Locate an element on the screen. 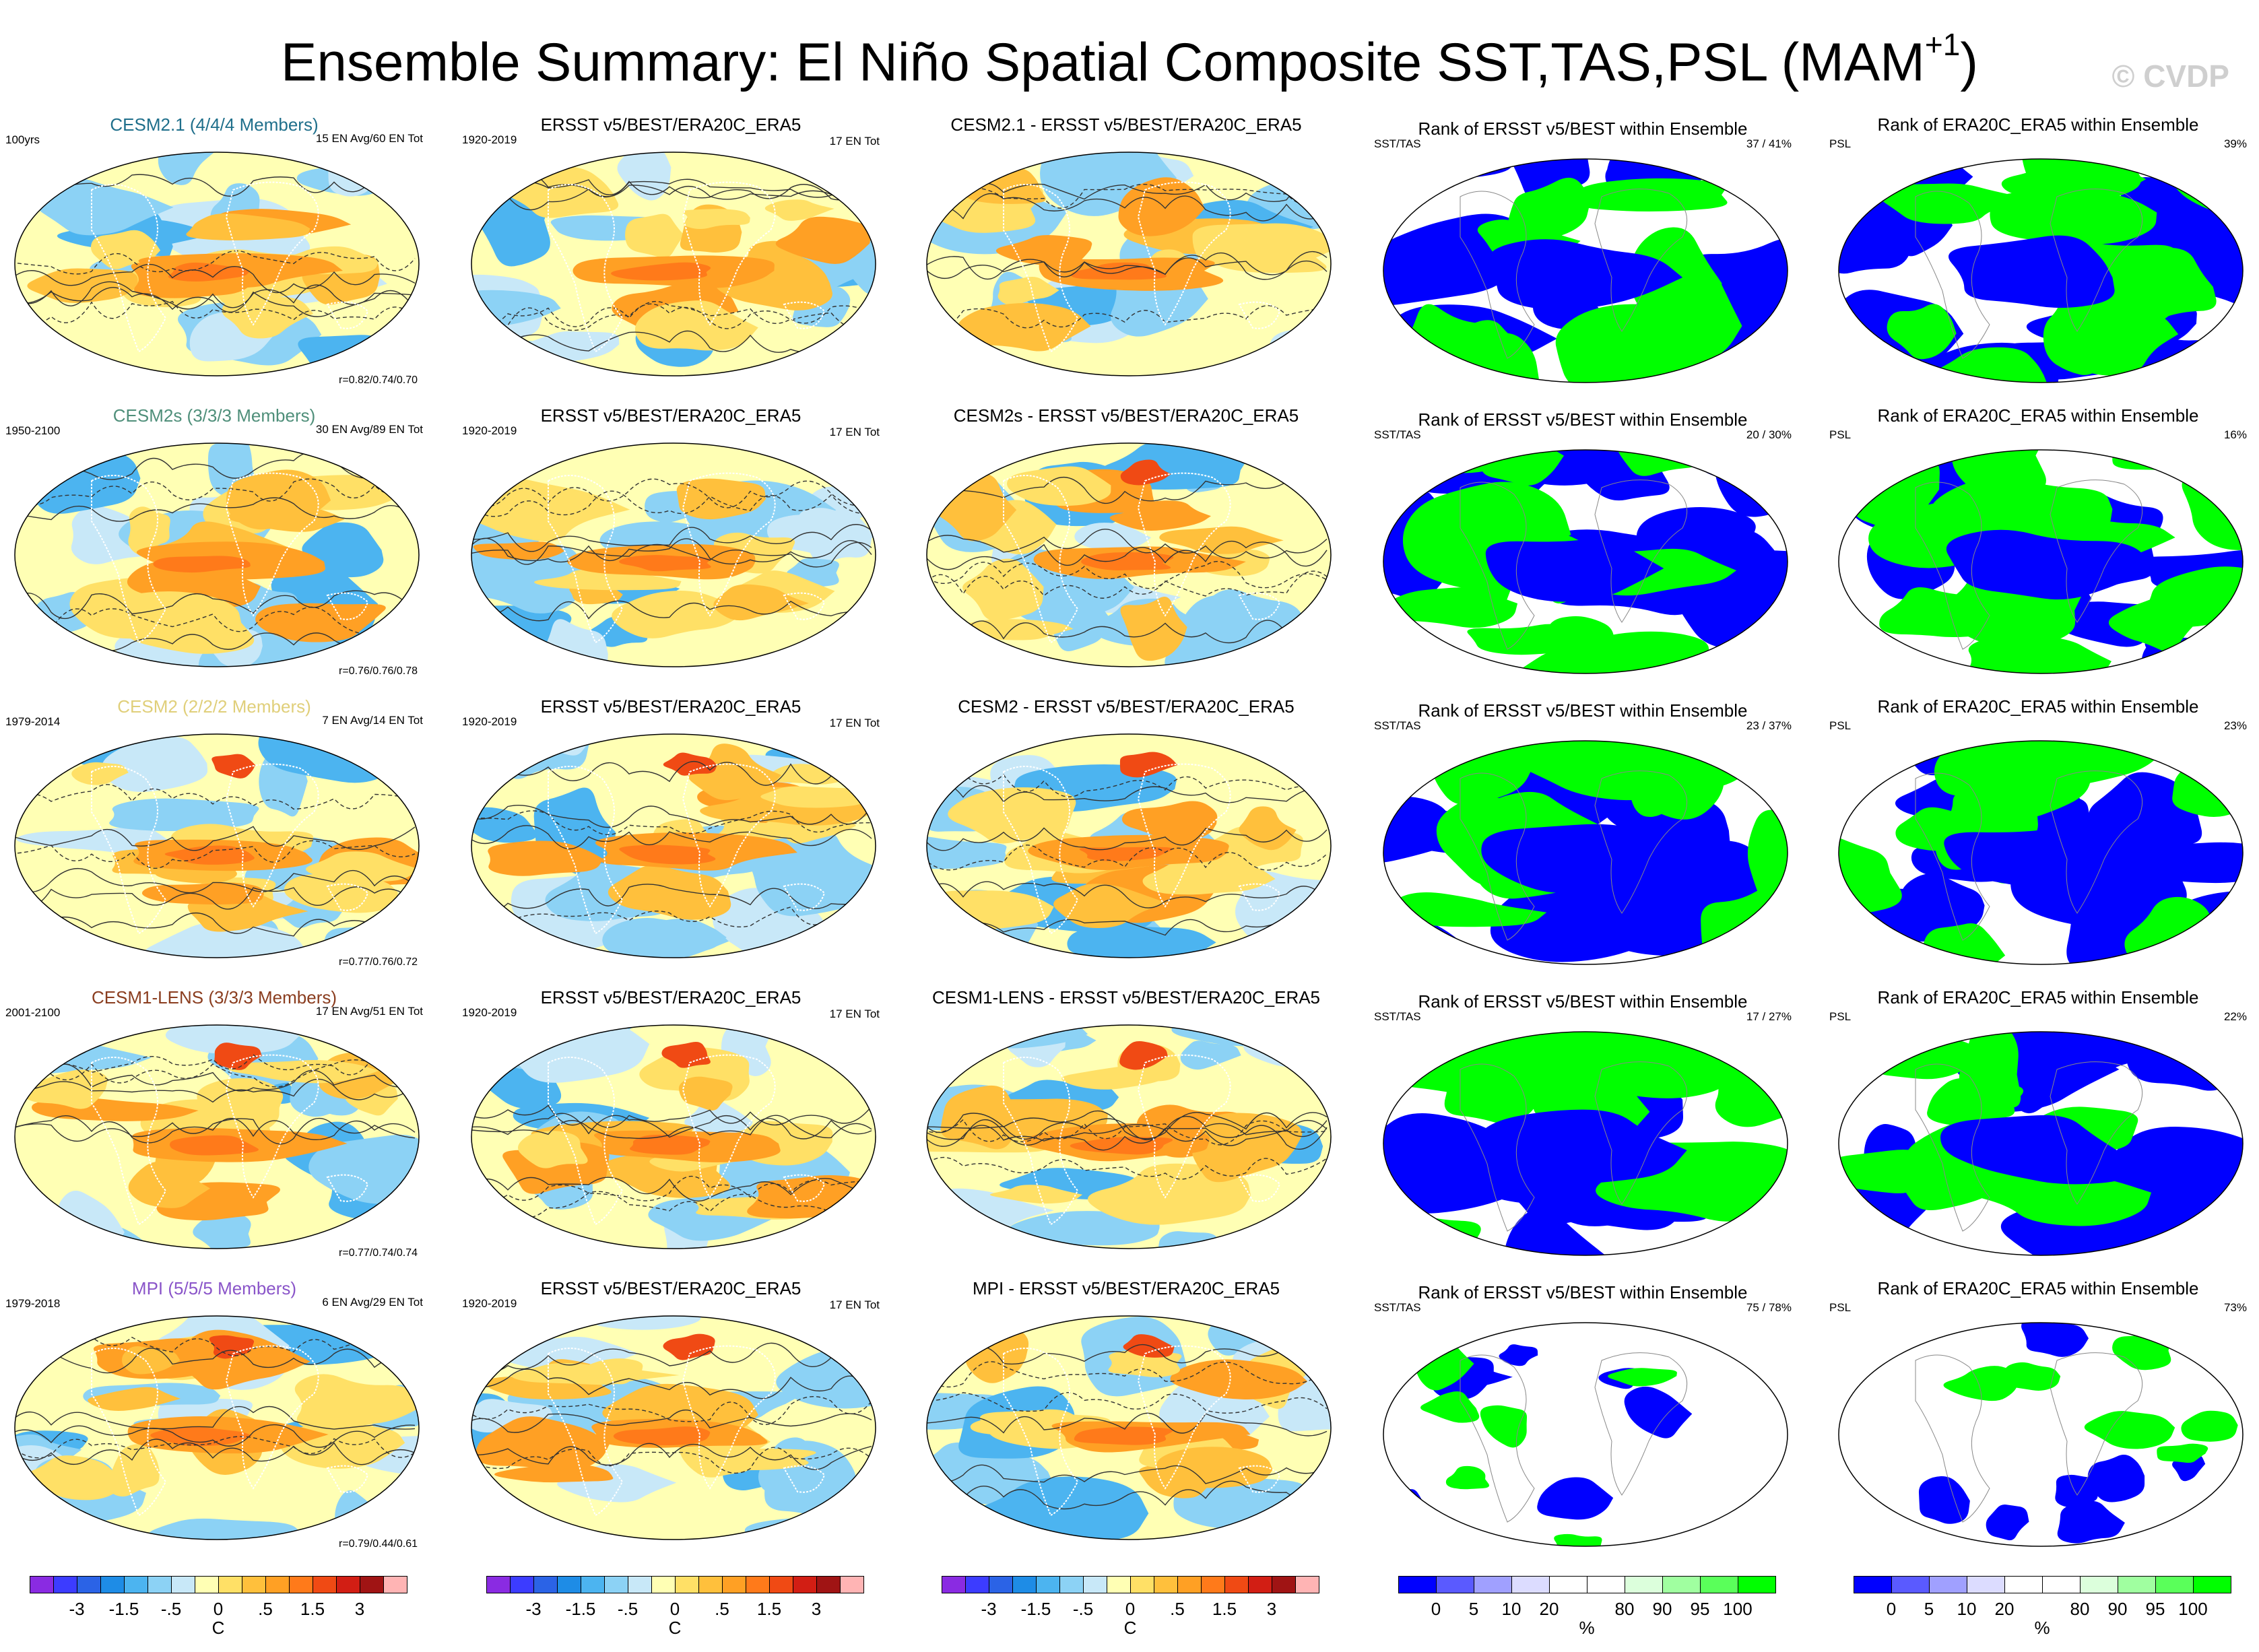  event-count: 7 EN Avg/14 EN Tot is located at coordinates (372, 720).